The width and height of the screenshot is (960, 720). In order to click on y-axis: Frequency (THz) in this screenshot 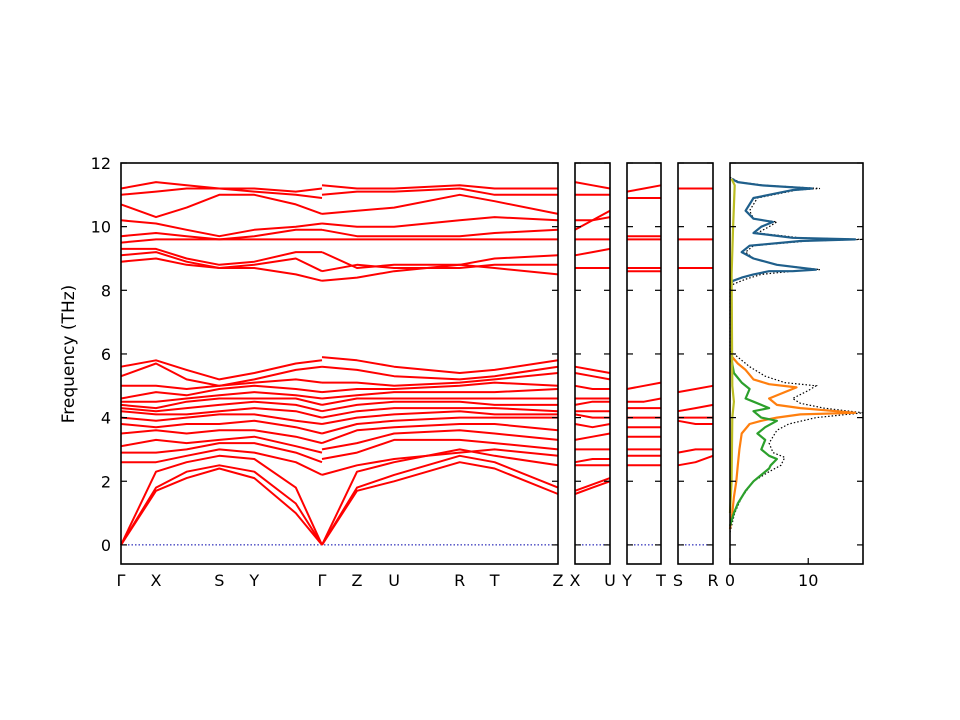, I will do `click(69, 354)`.